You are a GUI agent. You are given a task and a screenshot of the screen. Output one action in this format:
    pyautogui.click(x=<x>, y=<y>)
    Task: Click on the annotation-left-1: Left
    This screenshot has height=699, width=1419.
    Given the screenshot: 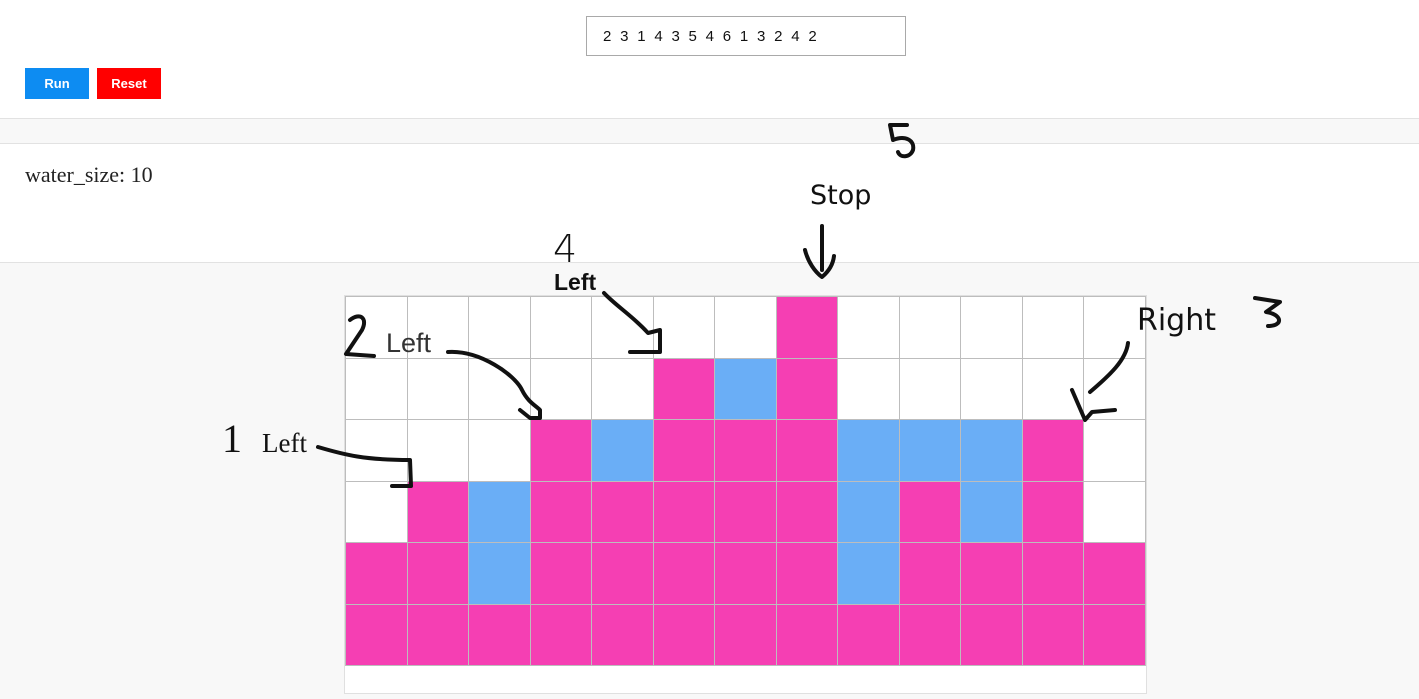 What is the action you would take?
    pyautogui.click(x=284, y=443)
    